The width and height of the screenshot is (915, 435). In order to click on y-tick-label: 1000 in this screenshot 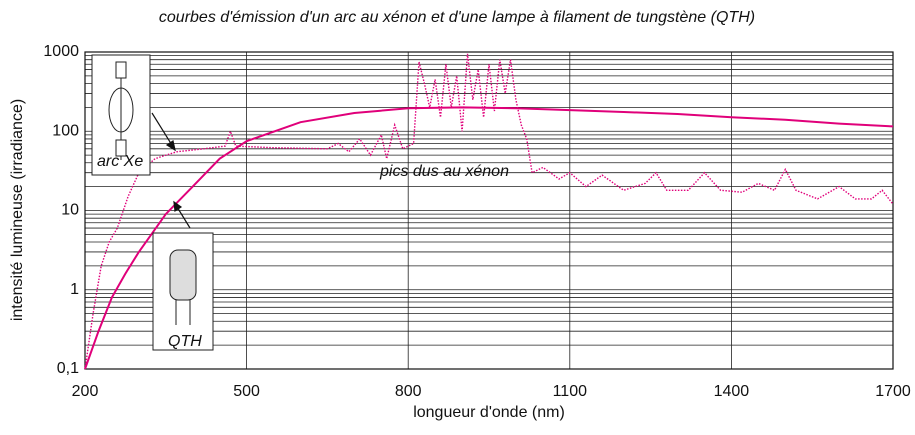, I will do `click(61, 51)`.